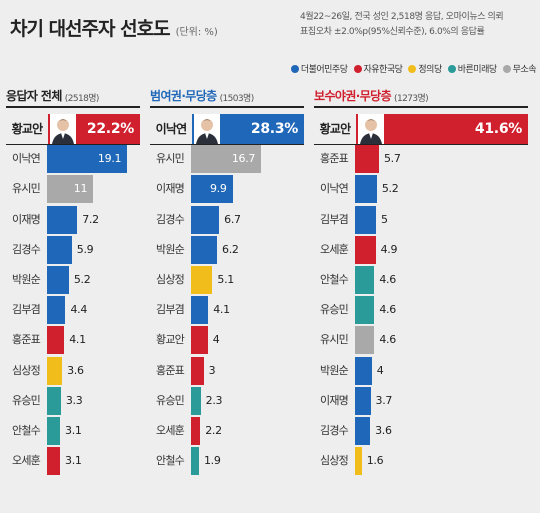 The height and width of the screenshot is (513, 540). I want to click on legend-item: 무소속, so click(519, 68).